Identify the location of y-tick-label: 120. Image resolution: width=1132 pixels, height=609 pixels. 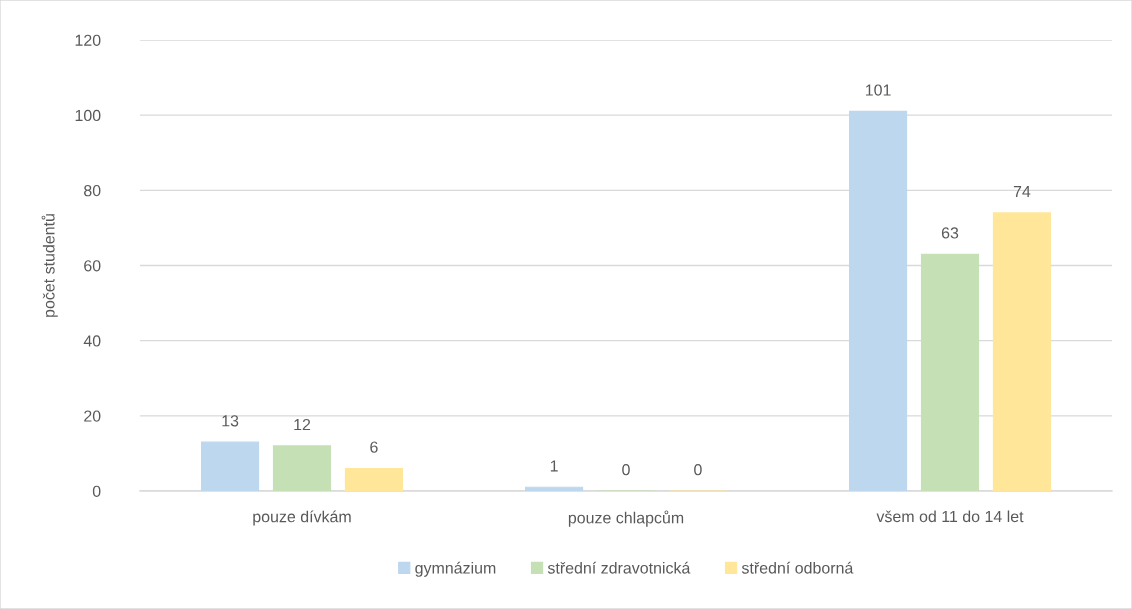
(88, 40).